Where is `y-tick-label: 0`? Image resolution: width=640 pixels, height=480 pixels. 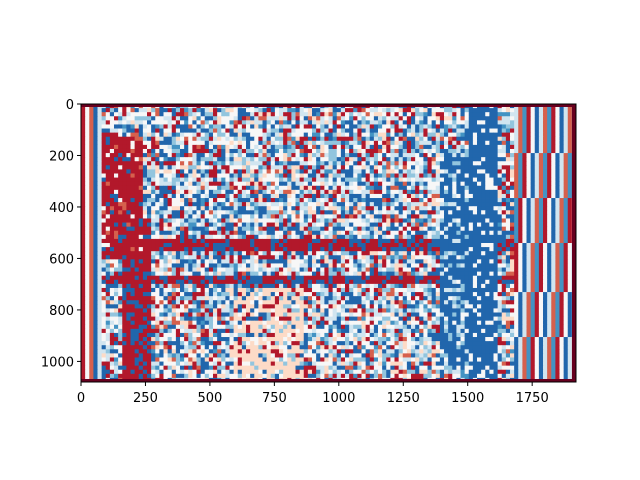 y-tick-label: 0 is located at coordinates (70, 105).